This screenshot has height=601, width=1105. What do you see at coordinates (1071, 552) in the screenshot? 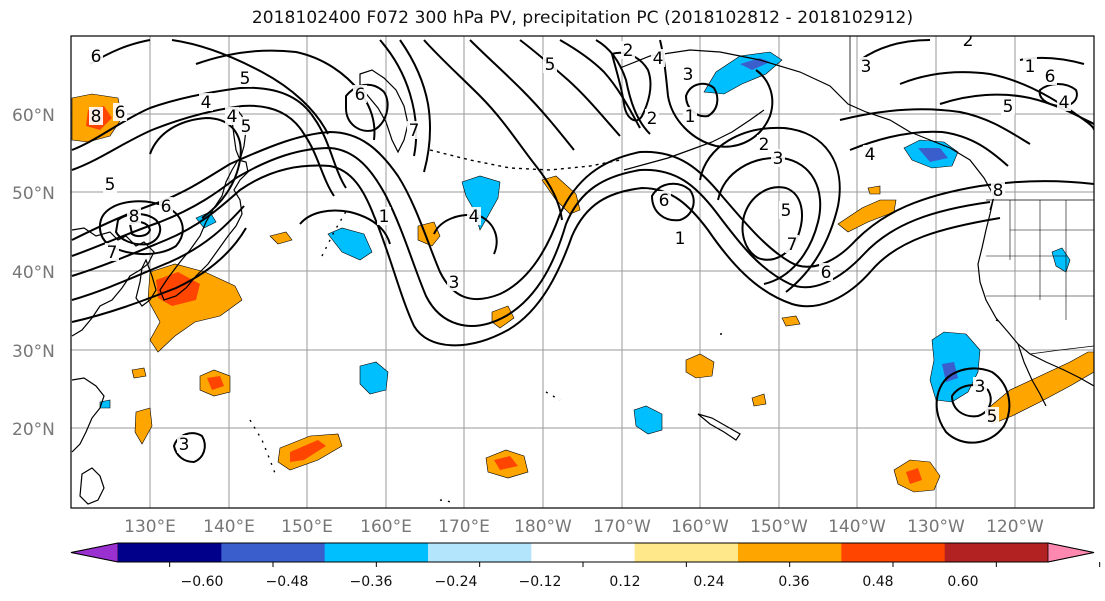
I see `colorbar-extend-high` at bounding box center [1071, 552].